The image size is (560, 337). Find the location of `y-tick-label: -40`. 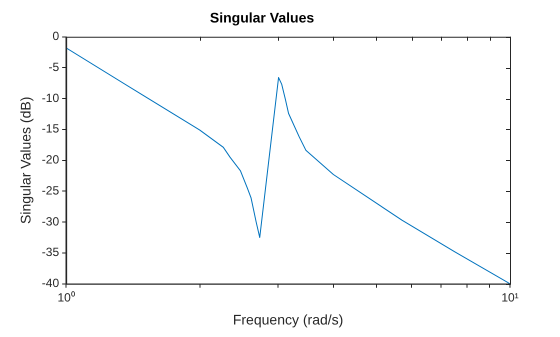

y-tick-label: -40 is located at coordinates (51, 283).